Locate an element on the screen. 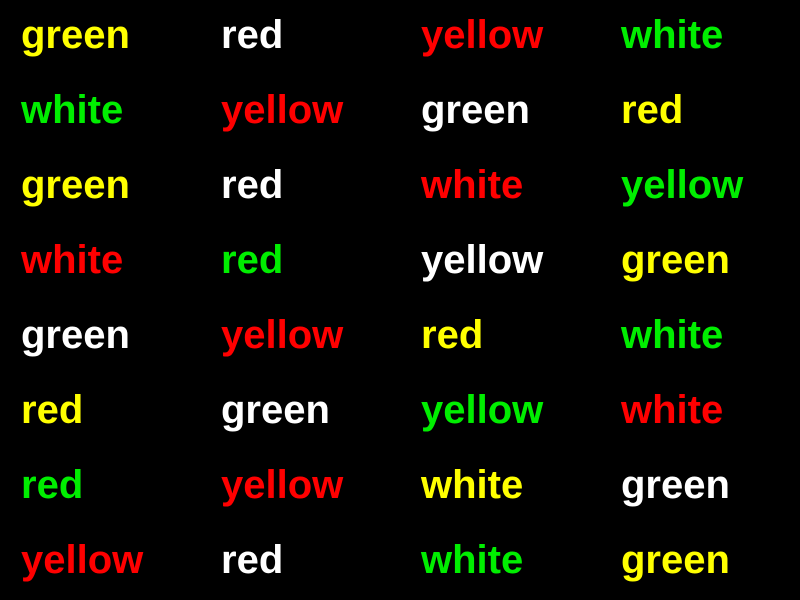 The image size is (800, 600). word-r7-c3: green is located at coordinates (675, 560).